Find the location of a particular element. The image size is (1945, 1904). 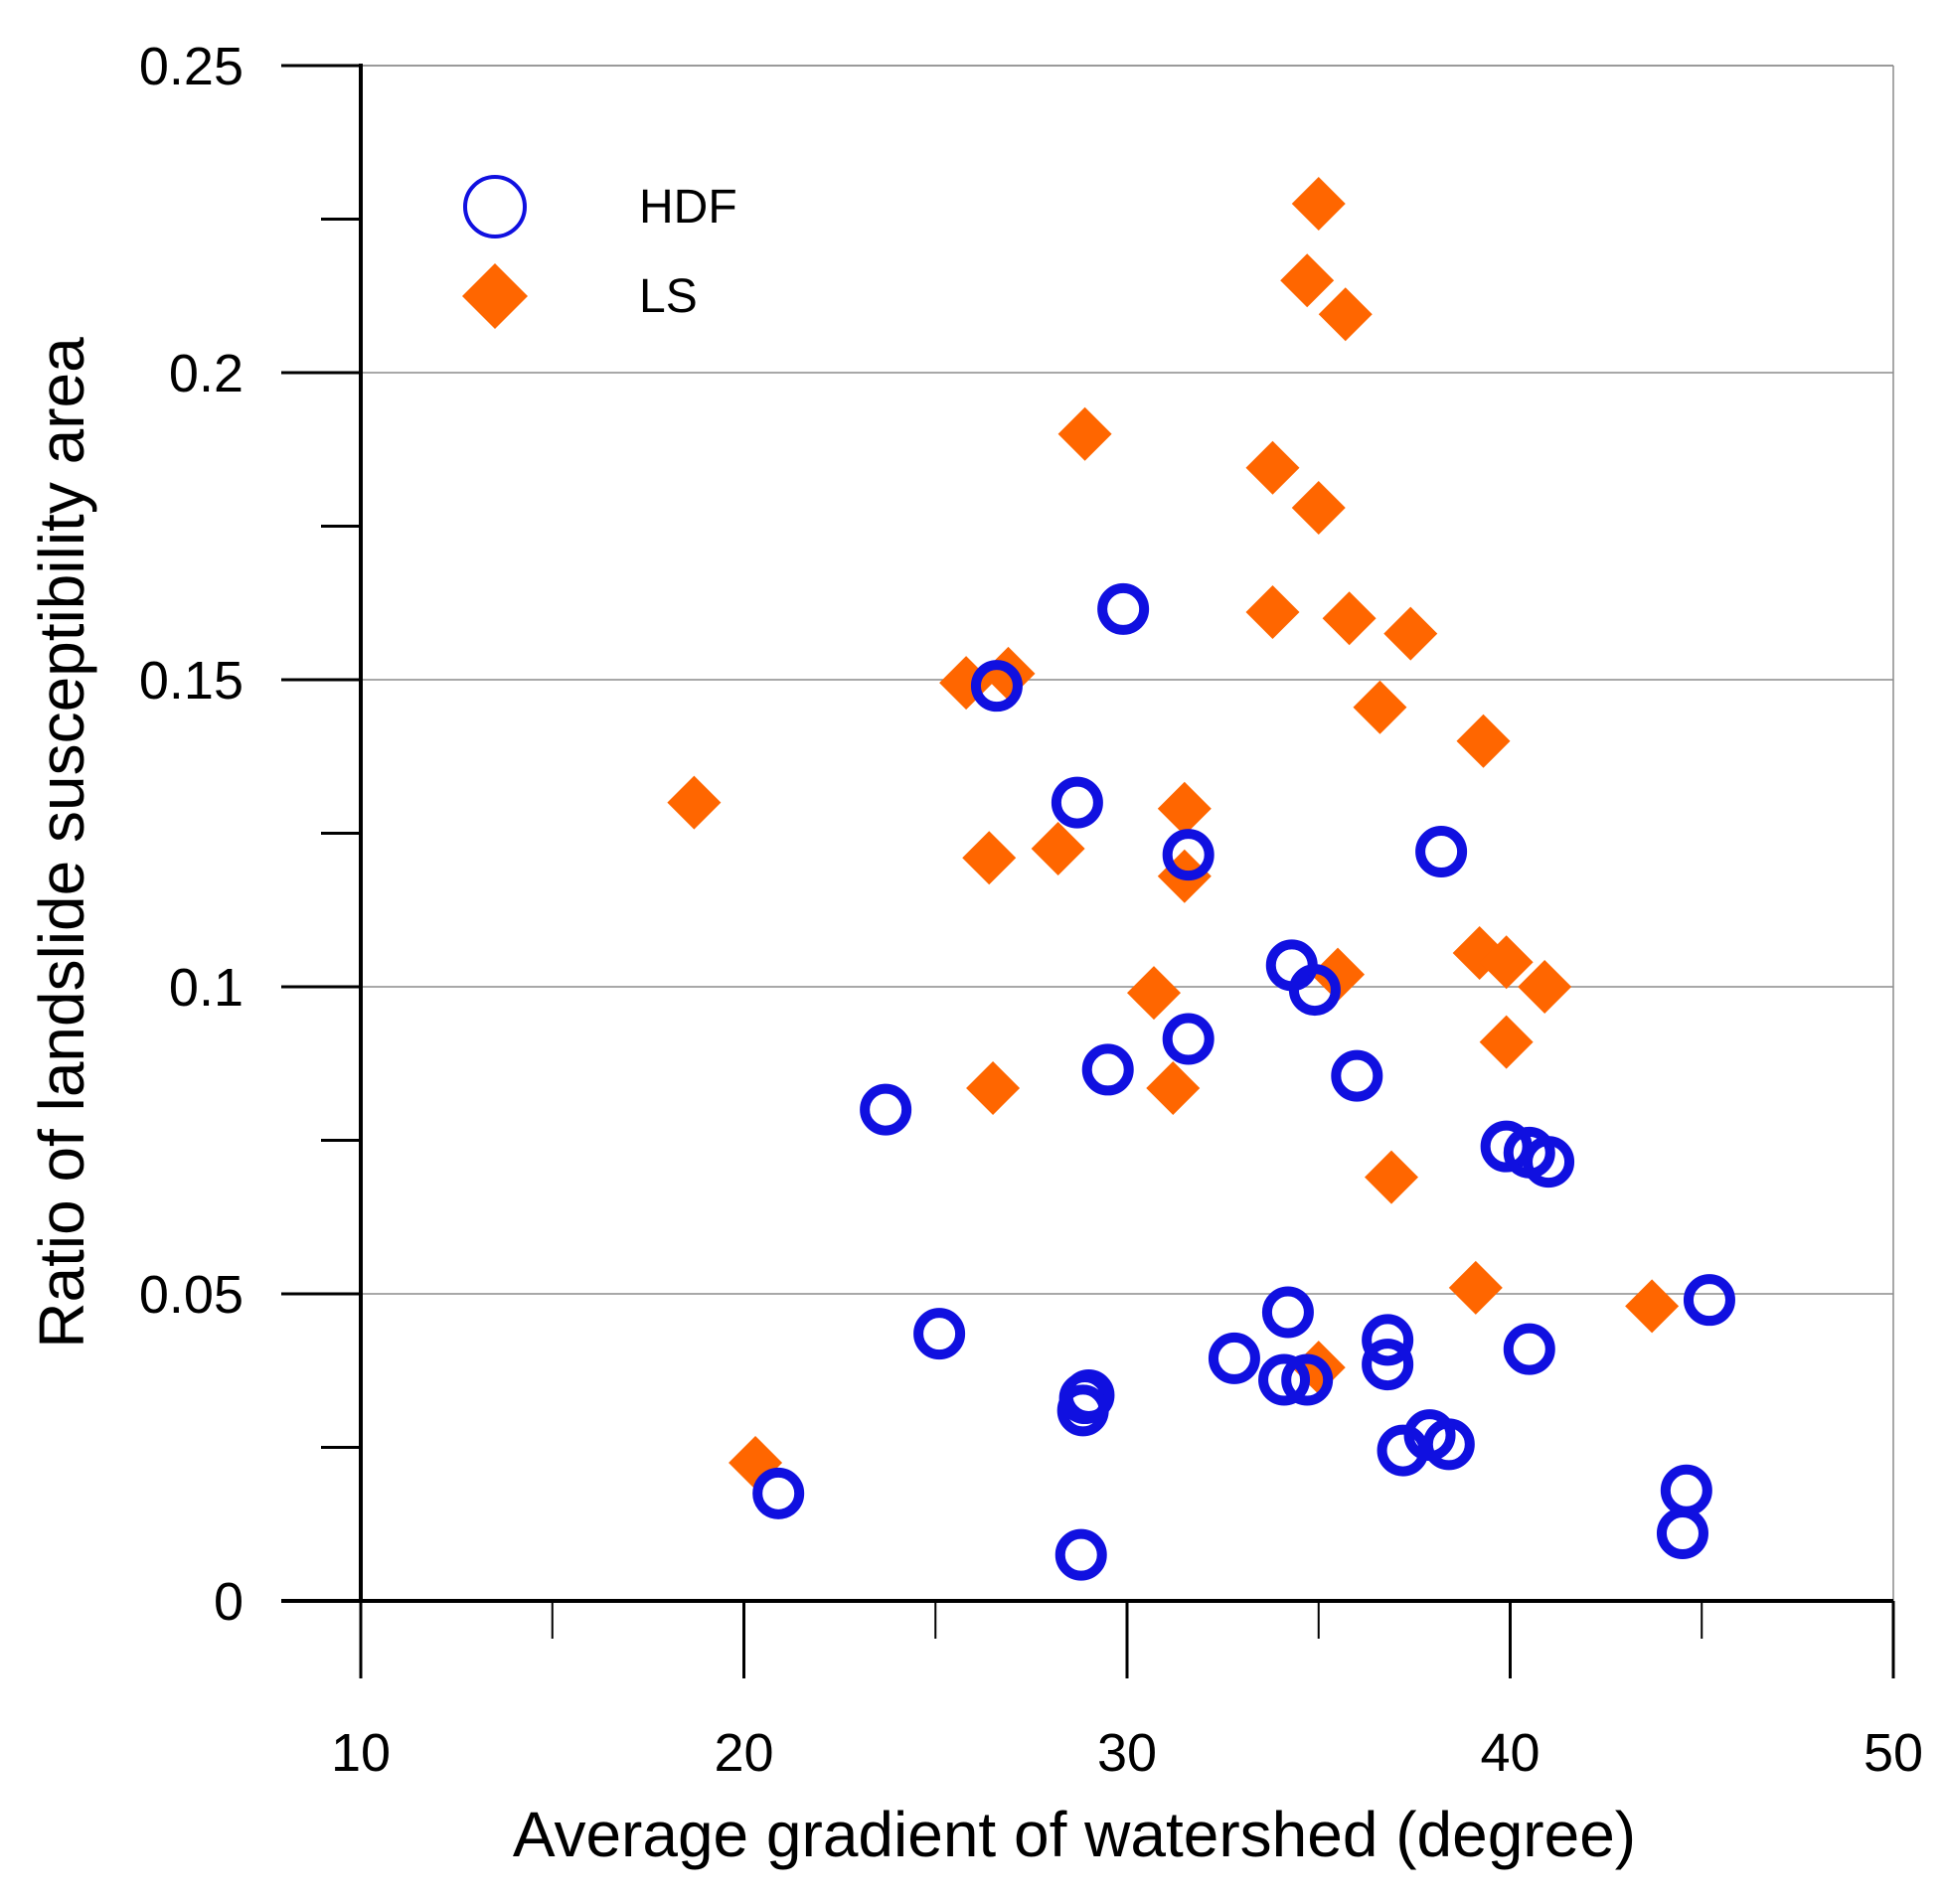

y-axis-title: Ratio of landslide susceptibility area is located at coordinates (62, 843).